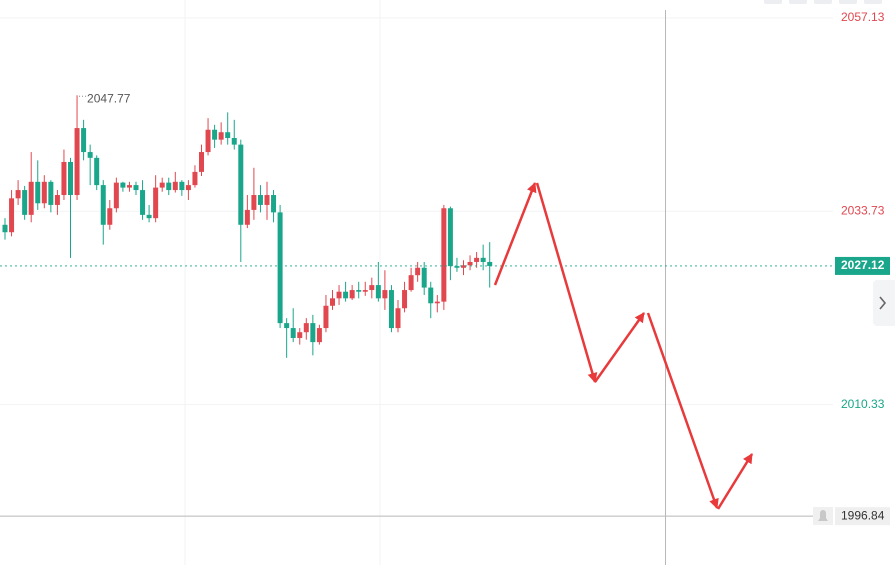 This screenshot has height=565, width=895. I want to click on y-tick-label: 2010.33, so click(863, 404).